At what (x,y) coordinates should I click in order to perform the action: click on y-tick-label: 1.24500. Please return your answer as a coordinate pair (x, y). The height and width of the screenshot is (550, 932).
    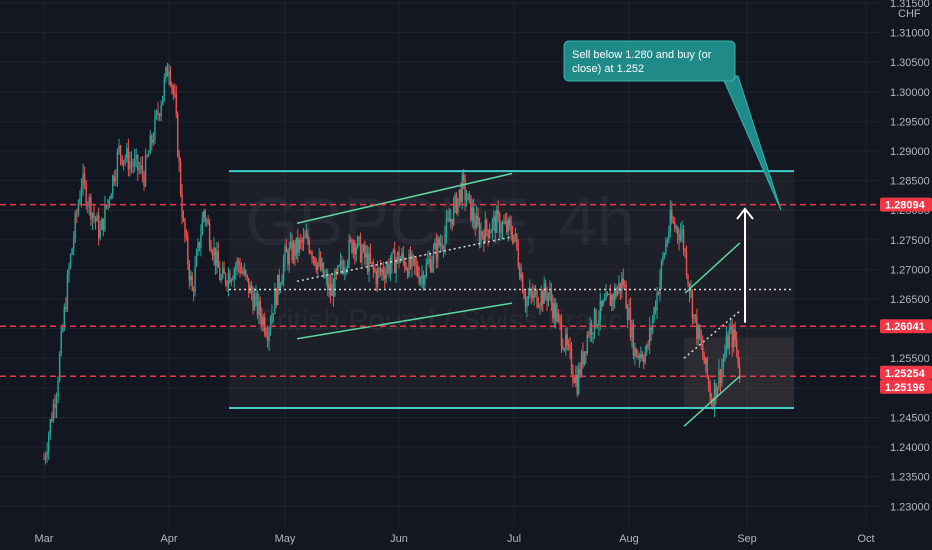
    Looking at the image, I should click on (910, 418).